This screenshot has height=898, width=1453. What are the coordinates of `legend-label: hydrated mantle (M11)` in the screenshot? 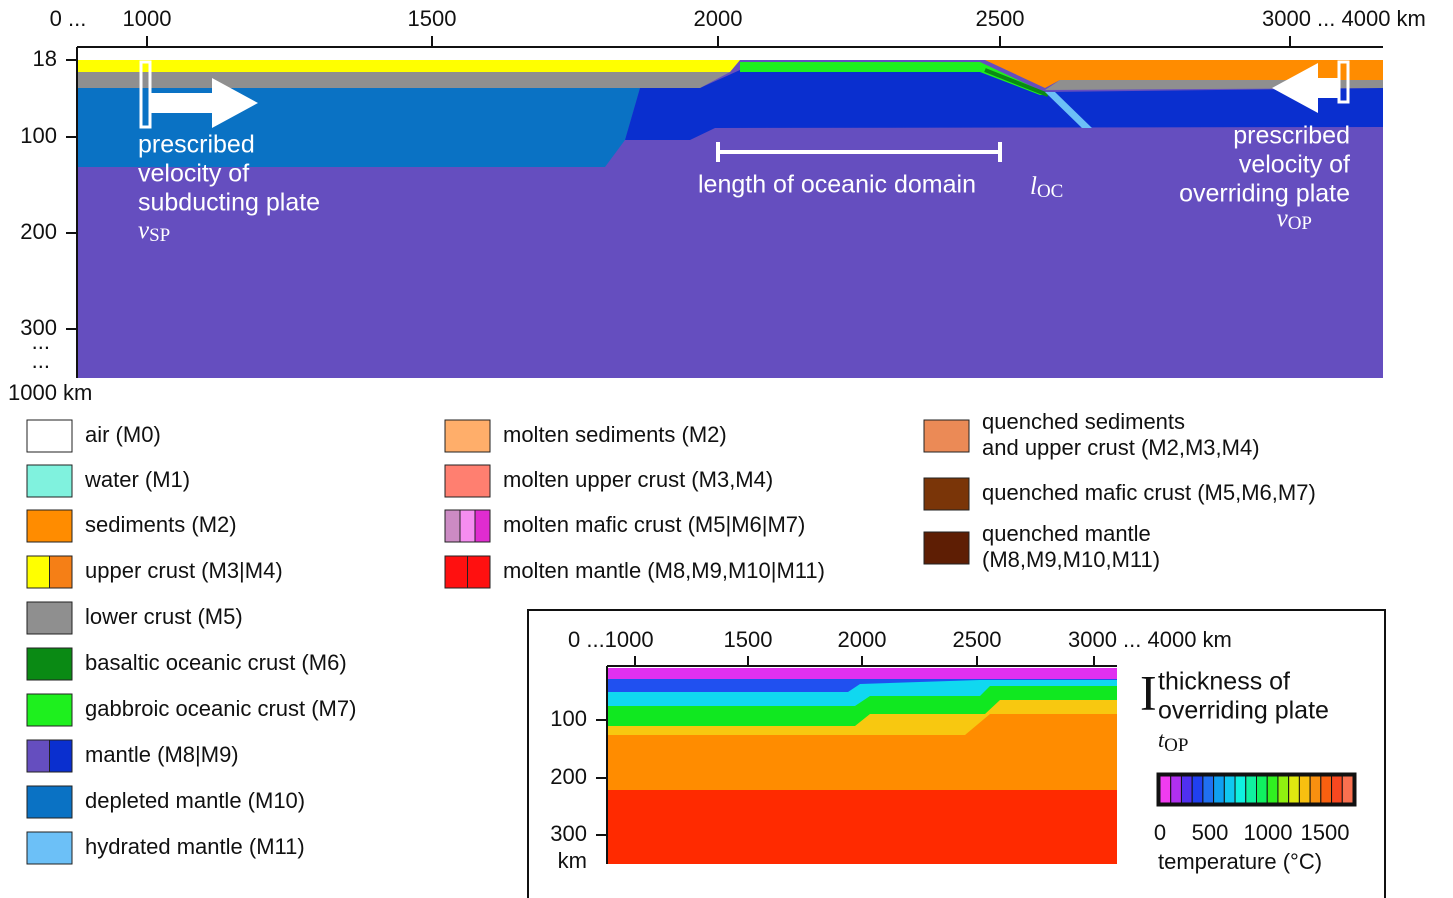 It's located at (195, 846).